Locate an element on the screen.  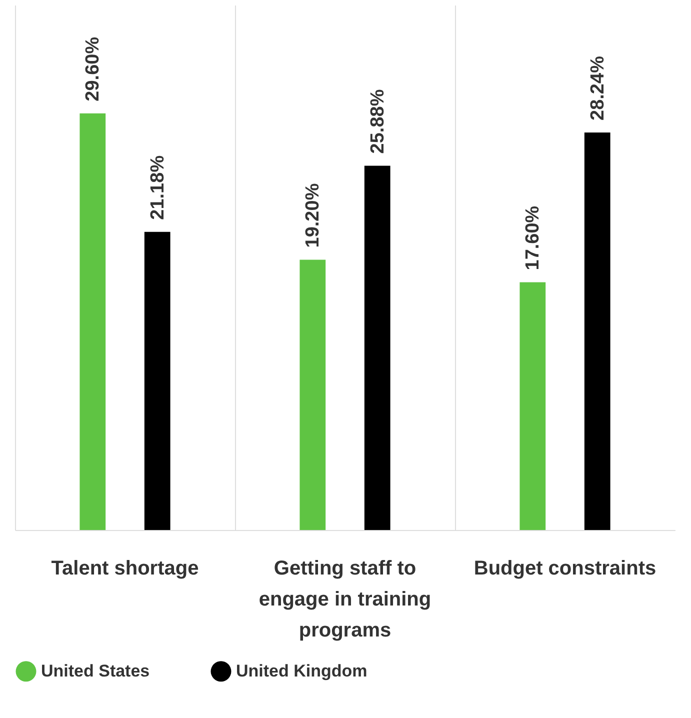
data-label: 29.60% is located at coordinates (93, 69).